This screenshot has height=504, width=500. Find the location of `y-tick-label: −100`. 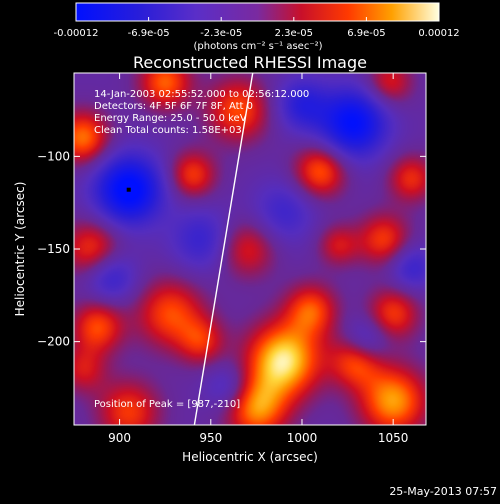

y-tick-label: −100 is located at coordinates (53, 156).